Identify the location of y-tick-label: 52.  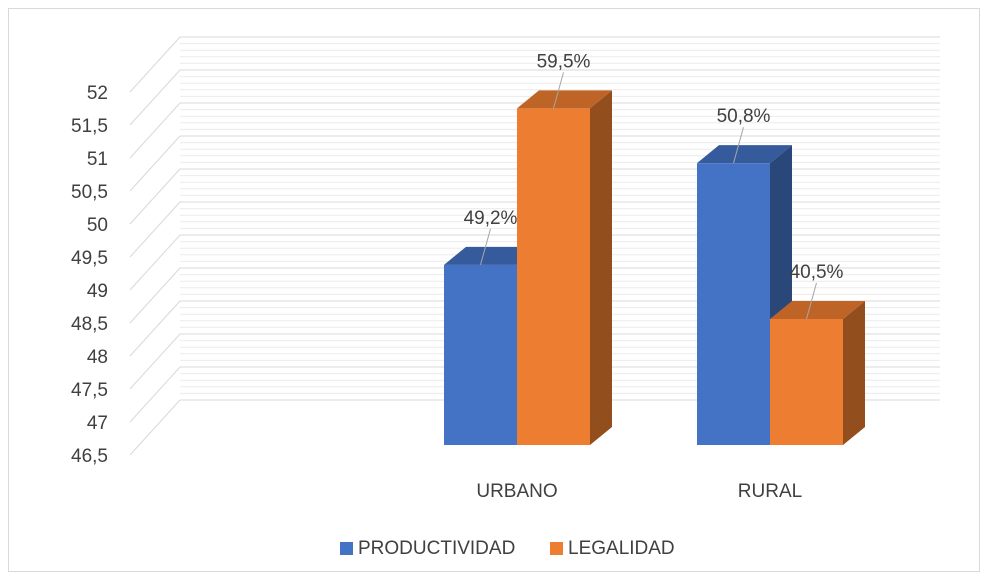
(97, 93).